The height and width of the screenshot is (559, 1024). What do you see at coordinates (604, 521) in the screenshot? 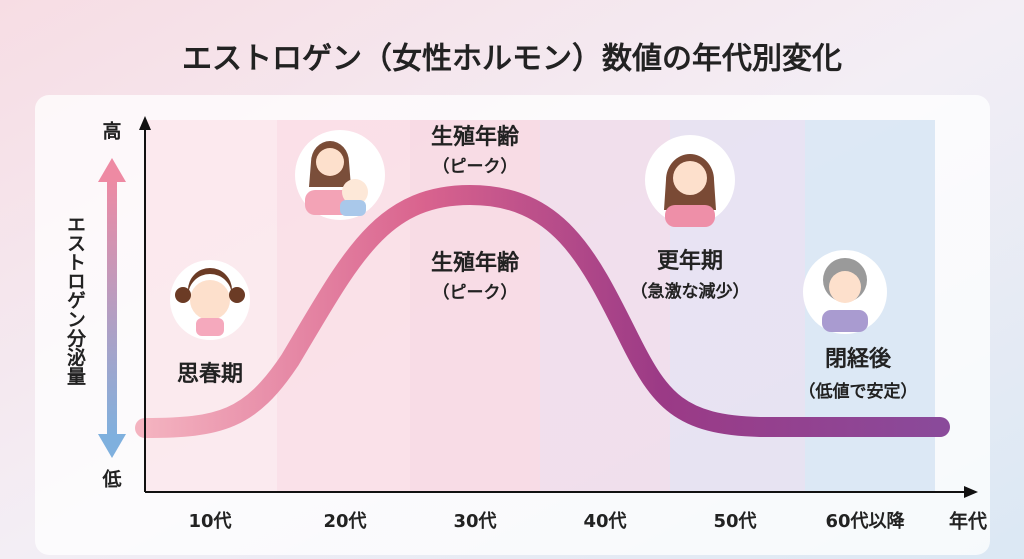
I see `age-label: 40代` at bounding box center [604, 521].